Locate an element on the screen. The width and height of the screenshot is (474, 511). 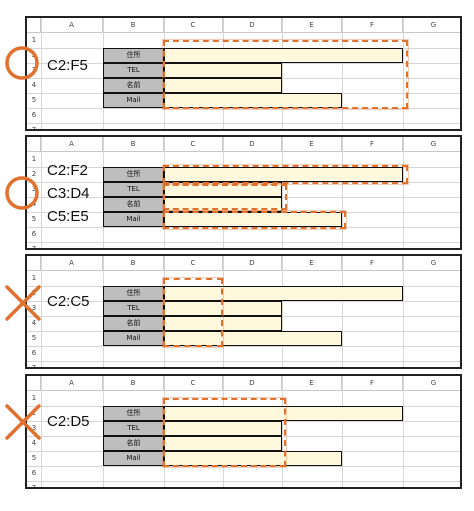
row-number: 2 is located at coordinates (34, 174).